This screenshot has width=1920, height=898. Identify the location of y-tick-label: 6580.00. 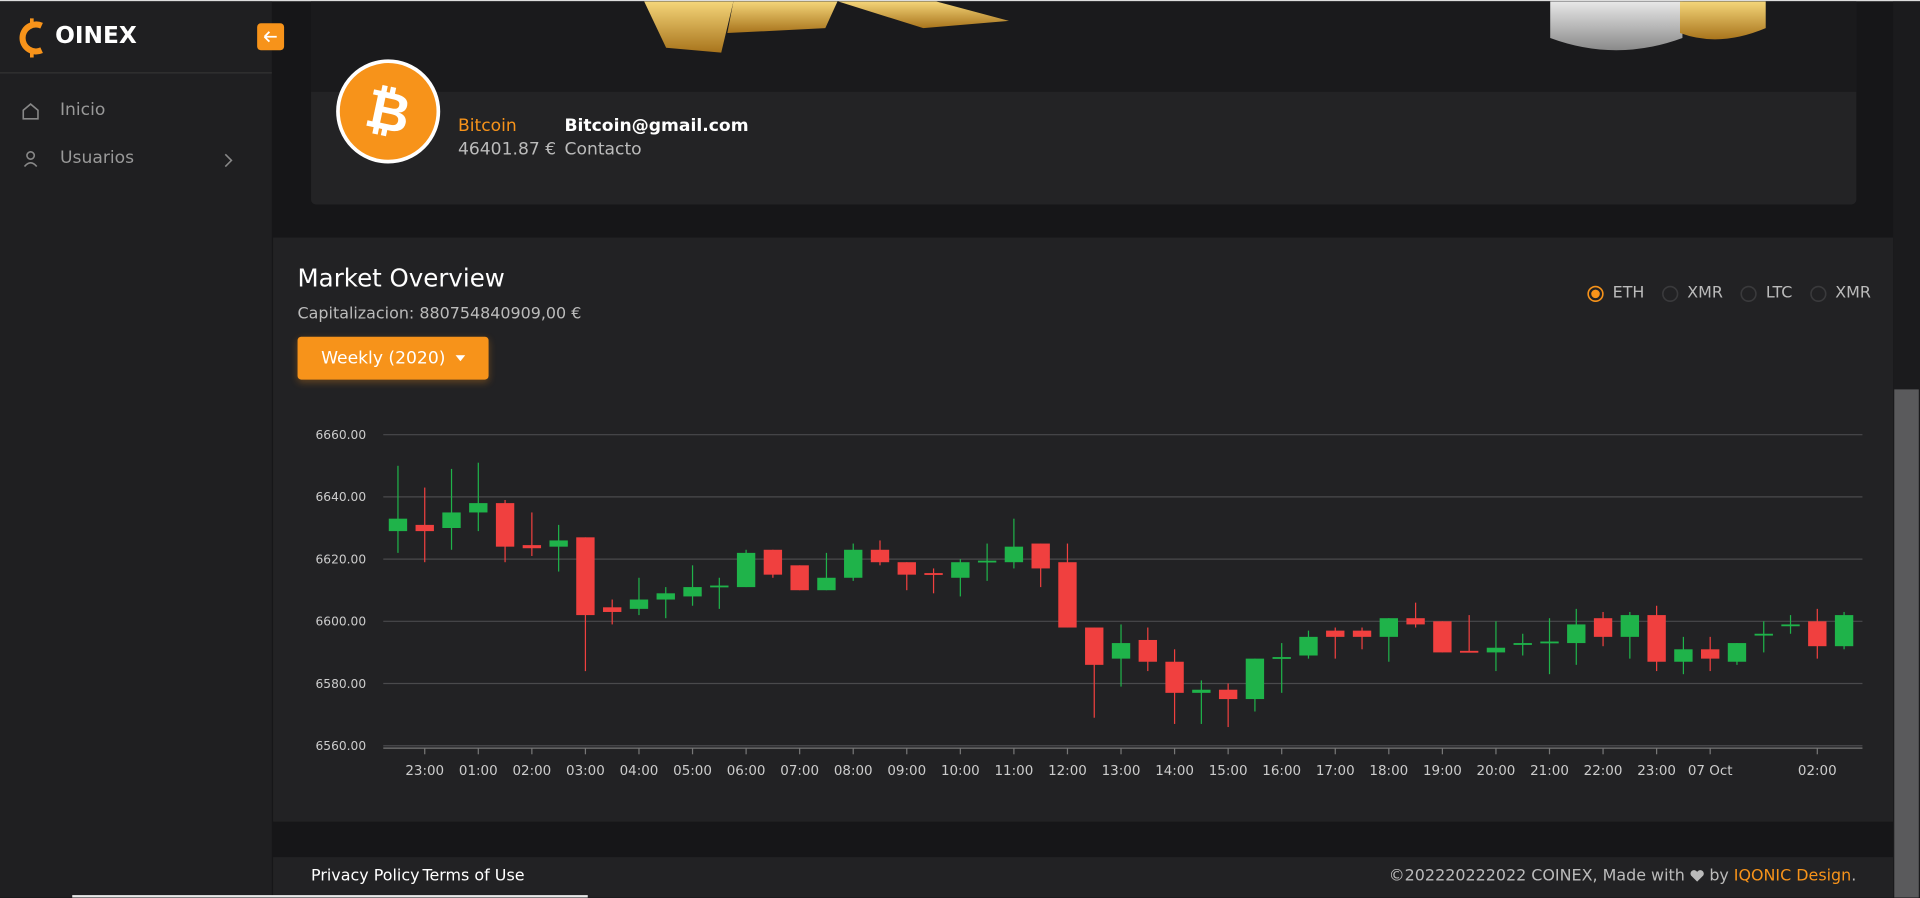
(341, 684).